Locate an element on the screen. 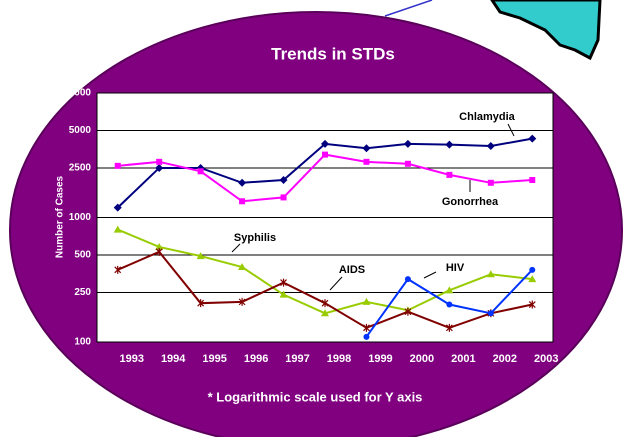 This screenshot has width=628, height=437. x-tick-label: 1998 is located at coordinates (339, 359).